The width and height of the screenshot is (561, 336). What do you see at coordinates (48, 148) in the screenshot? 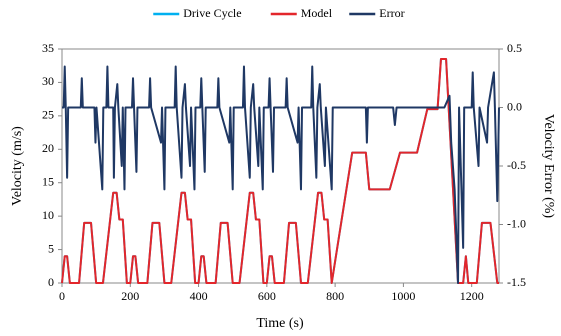
I see `y-tick-label: 20` at bounding box center [48, 148].